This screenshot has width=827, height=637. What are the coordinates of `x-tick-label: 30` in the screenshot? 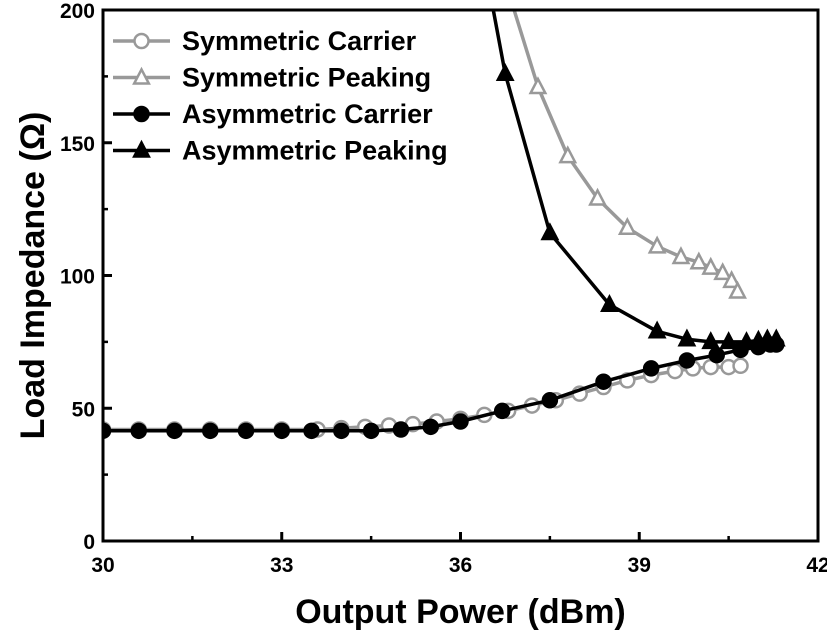 It's located at (102, 565).